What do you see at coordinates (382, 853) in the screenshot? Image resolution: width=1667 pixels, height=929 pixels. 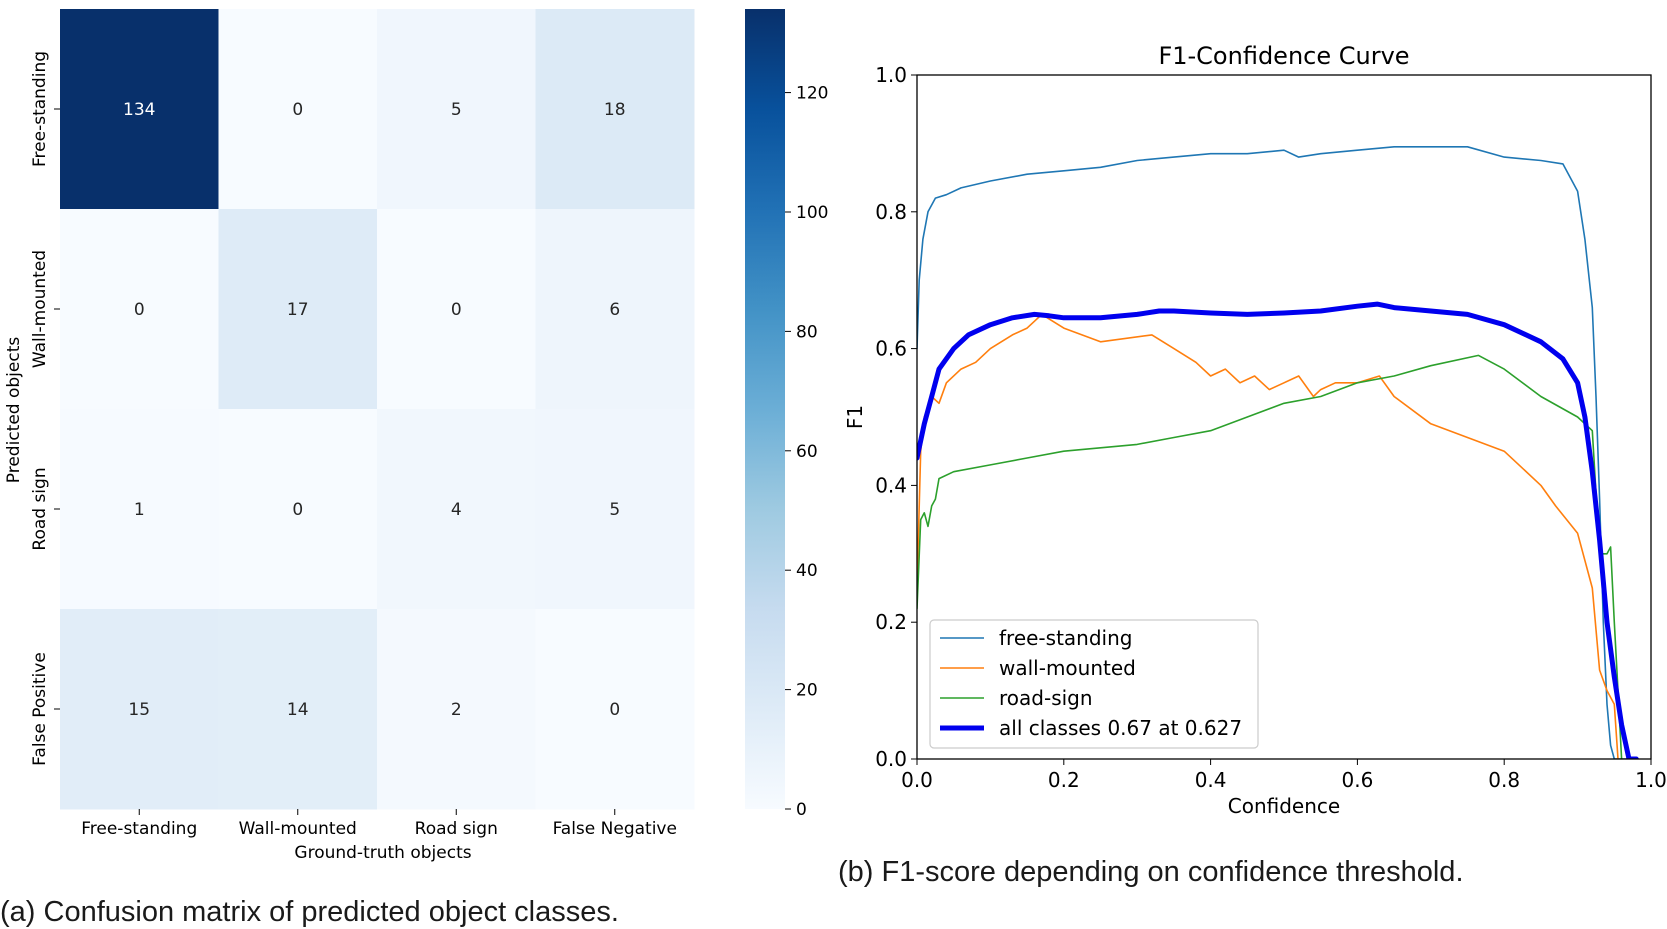 I see `heatmap-x-axis-label: Ground-truth objects` at bounding box center [382, 853].